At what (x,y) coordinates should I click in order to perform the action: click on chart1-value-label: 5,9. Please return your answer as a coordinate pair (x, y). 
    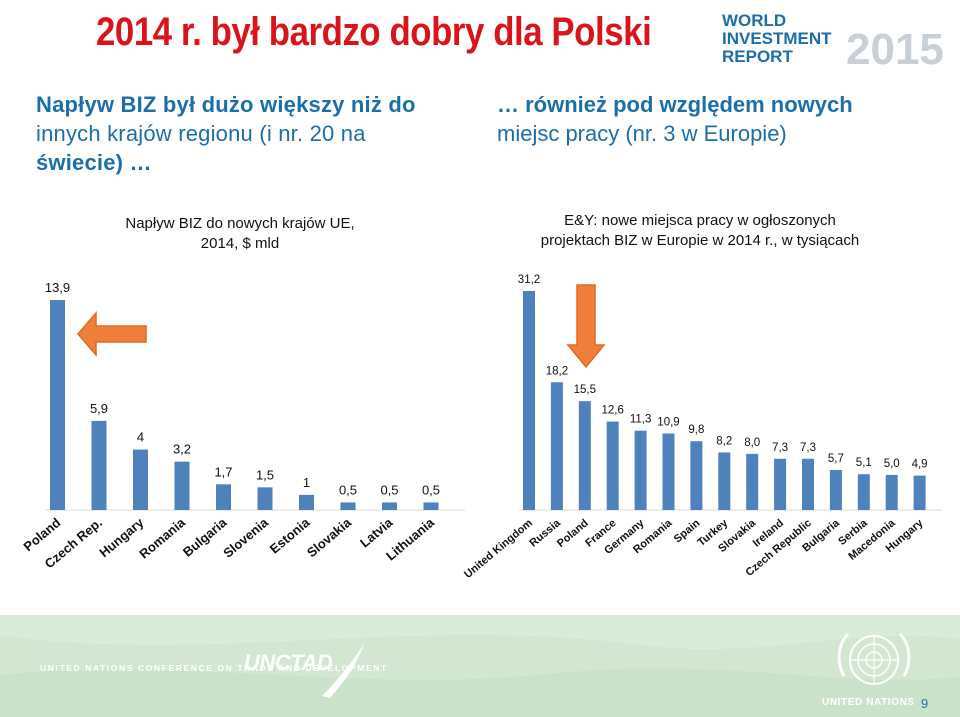
    Looking at the image, I should click on (99, 408).